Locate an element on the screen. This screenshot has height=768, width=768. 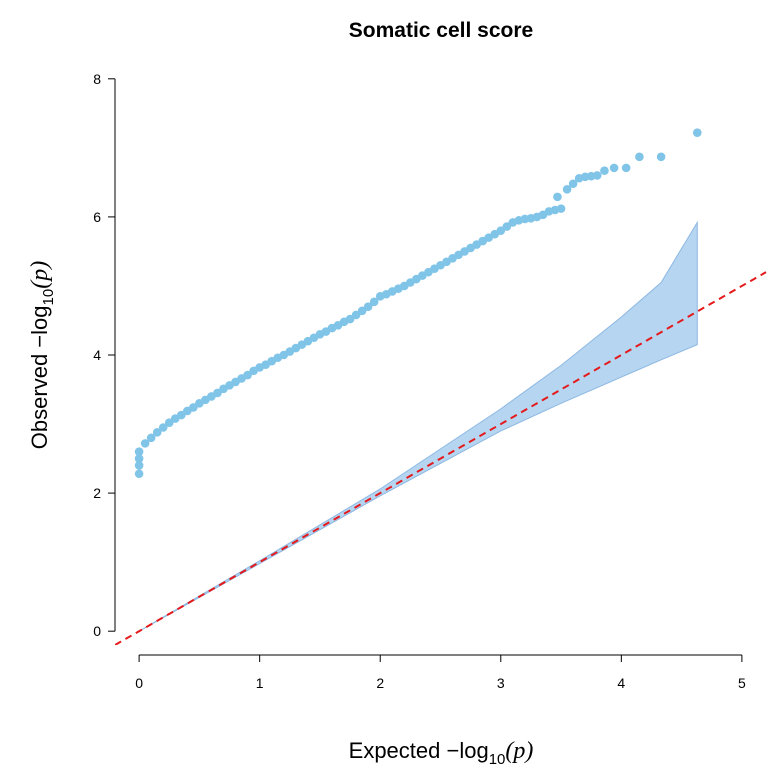
x-tick-label: 3 is located at coordinates (501, 683).